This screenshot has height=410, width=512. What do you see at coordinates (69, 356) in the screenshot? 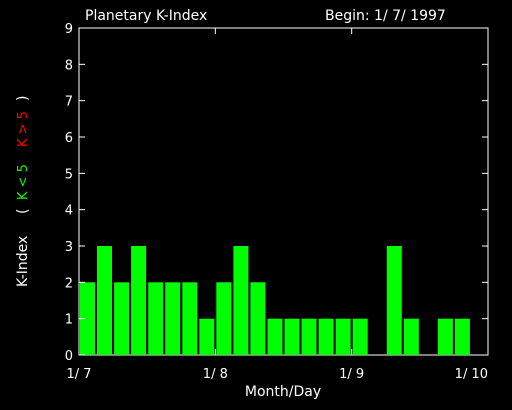
I see `y-tick-label: 0` at bounding box center [69, 356].